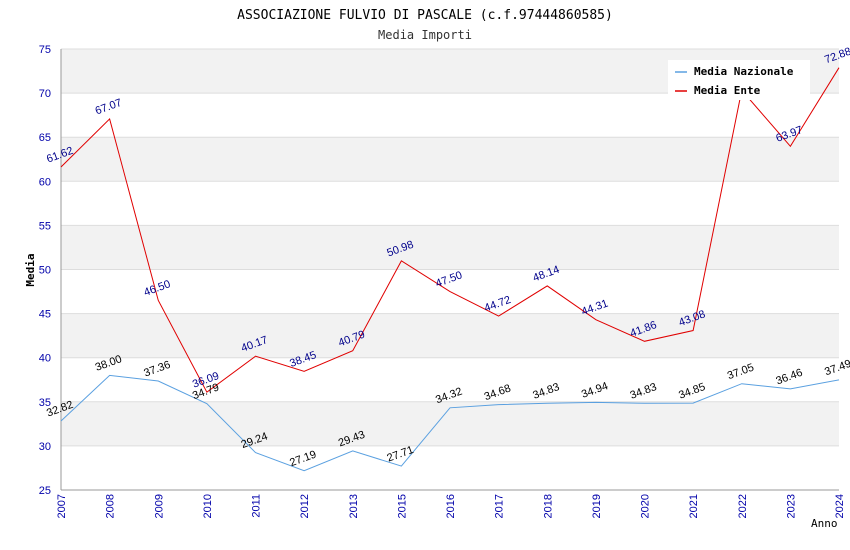 The width and height of the screenshot is (850, 550). I want to click on x-tick-label: 2023, so click(791, 506).